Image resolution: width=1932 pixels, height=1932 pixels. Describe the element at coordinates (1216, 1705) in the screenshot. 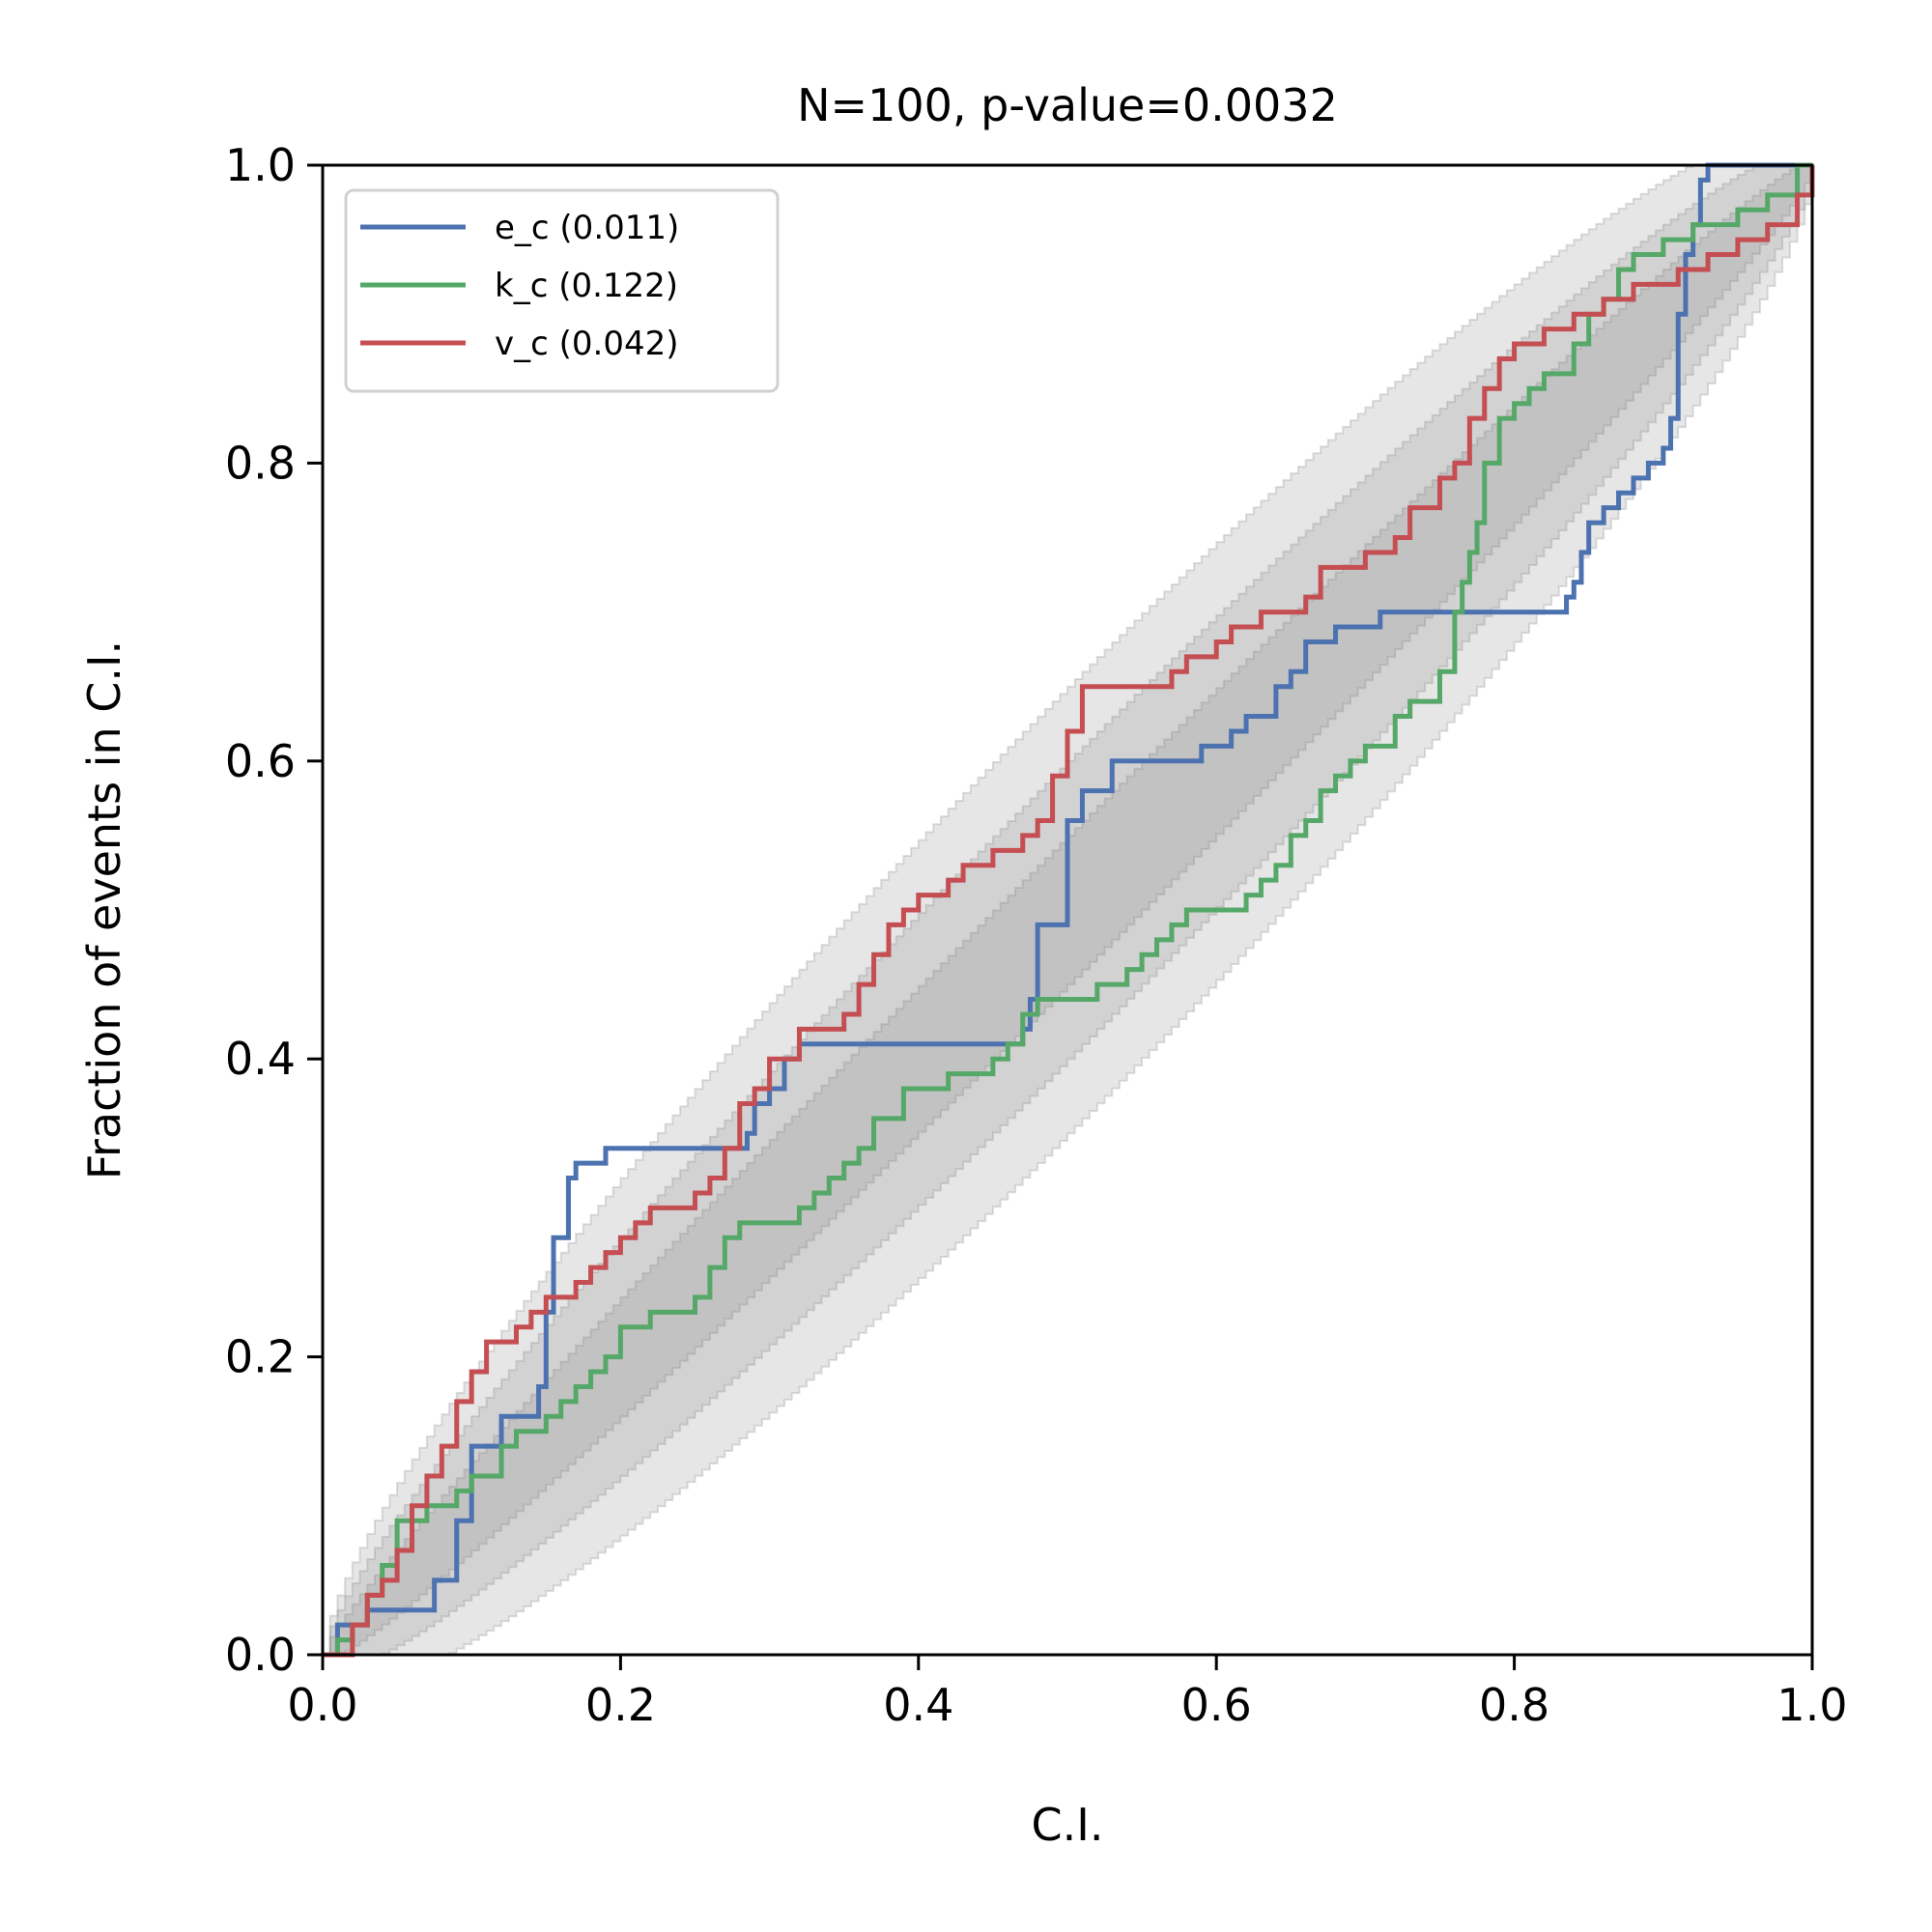

I see `x-tick-label: 0.6` at that location.